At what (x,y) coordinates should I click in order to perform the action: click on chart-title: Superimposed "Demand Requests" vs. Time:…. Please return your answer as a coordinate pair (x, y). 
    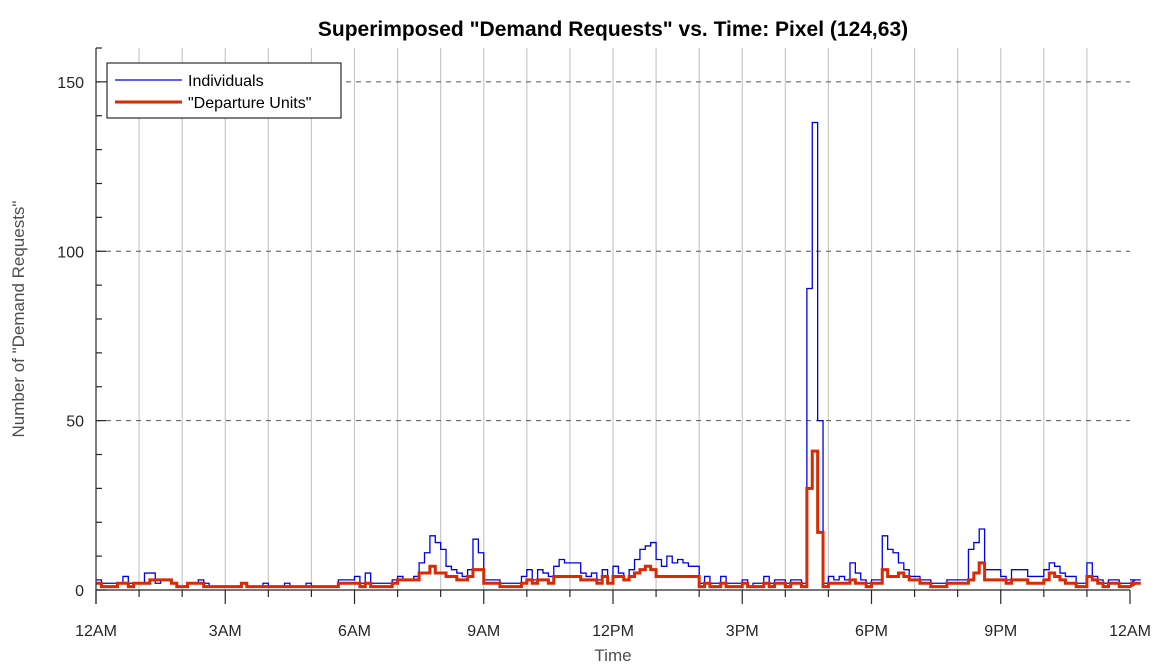
    Looking at the image, I should click on (613, 29).